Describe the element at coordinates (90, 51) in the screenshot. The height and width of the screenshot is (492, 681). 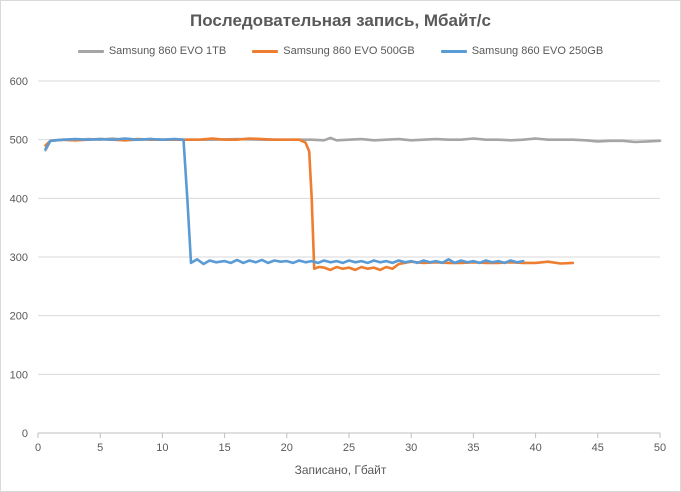
I see `legend-swatch-1tb` at that location.